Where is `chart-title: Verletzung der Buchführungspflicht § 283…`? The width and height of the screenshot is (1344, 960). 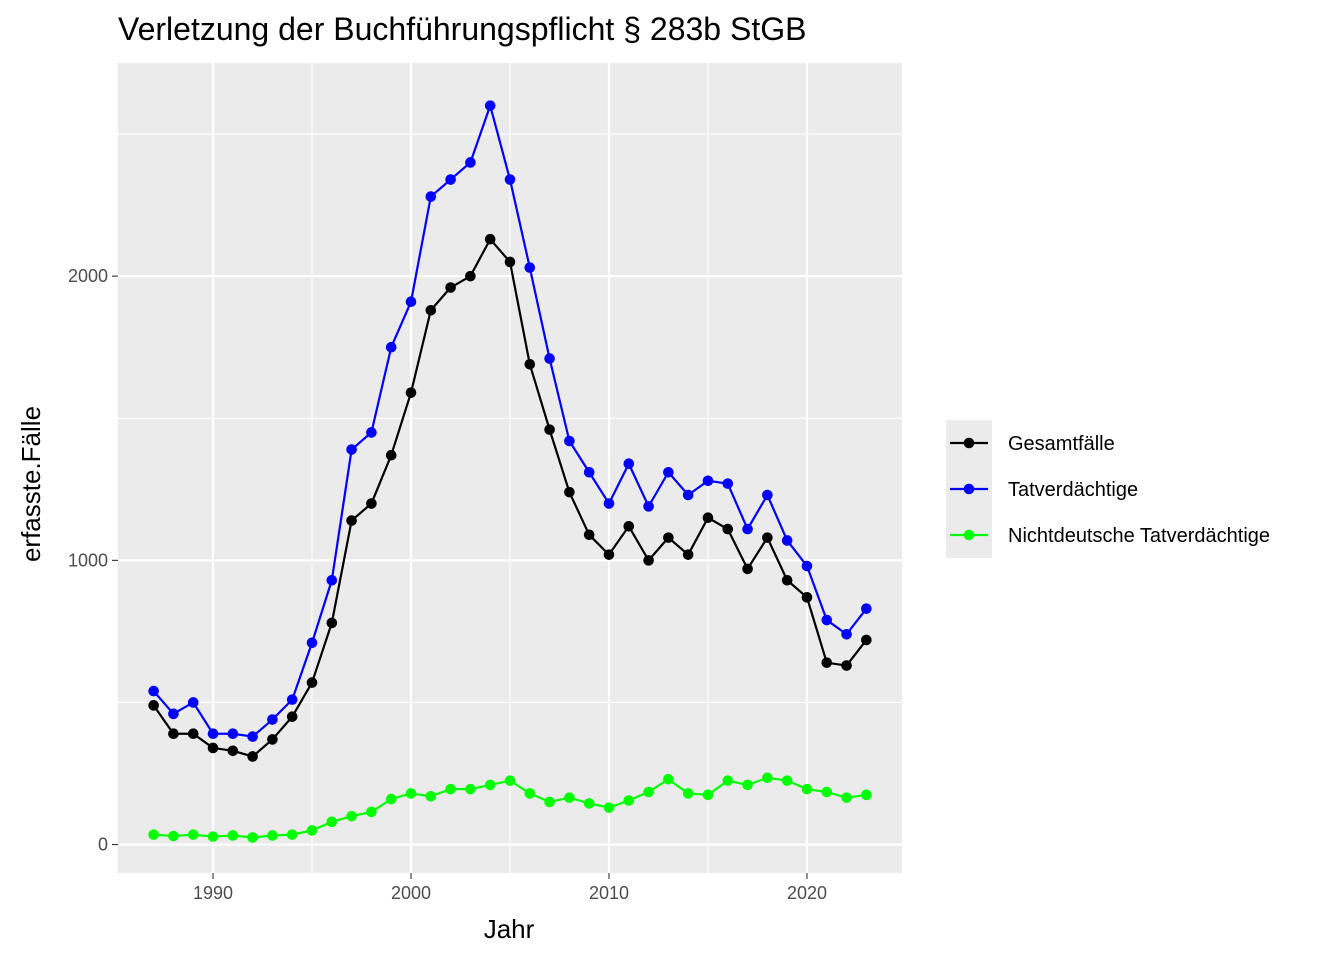 chart-title: Verletzung der Buchführungspflicht § 283… is located at coordinates (462, 29).